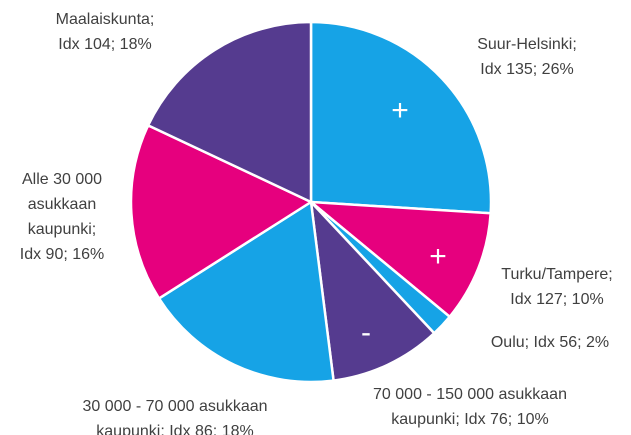 The width and height of the screenshot is (631, 435). Describe the element at coordinates (62, 179) in the screenshot. I see `slice-label: Alle 30 000` at that location.